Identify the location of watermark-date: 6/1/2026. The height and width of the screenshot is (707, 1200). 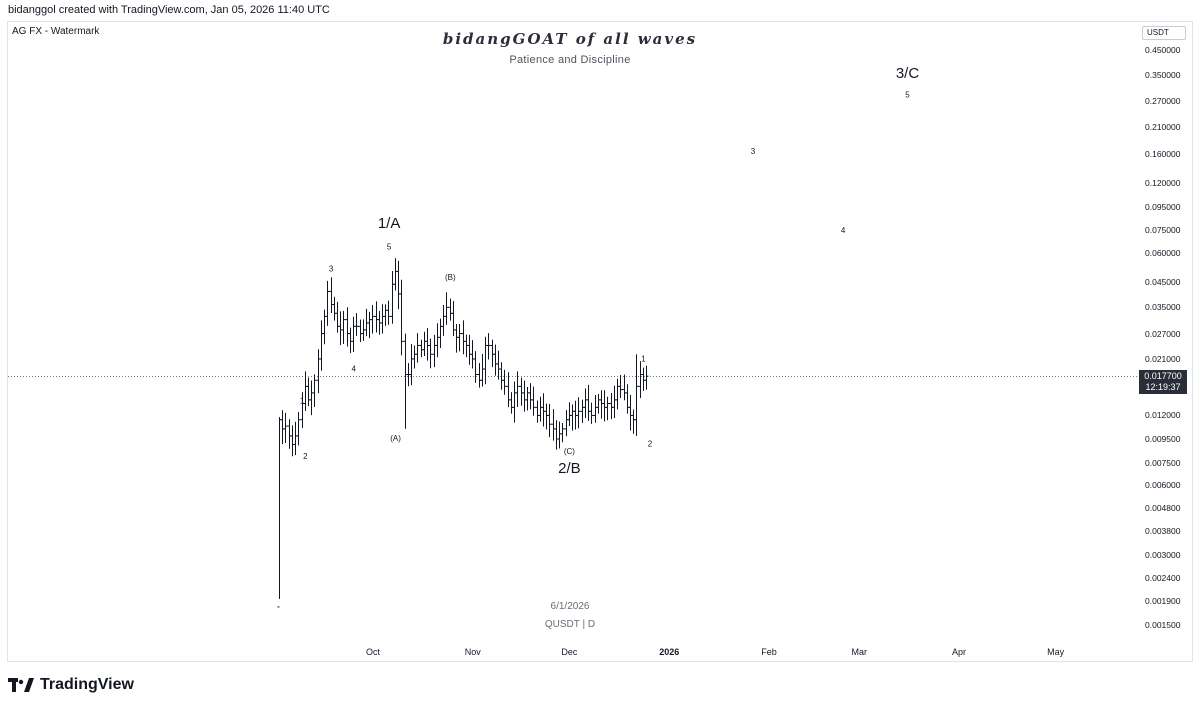
(570, 606).